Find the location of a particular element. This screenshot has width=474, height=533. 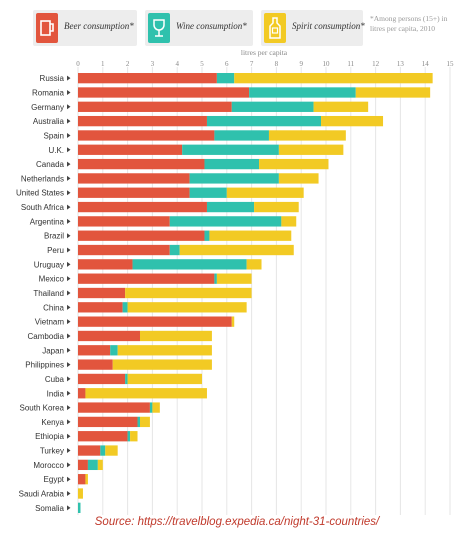

x-tick-label: 11 is located at coordinates (350, 64).